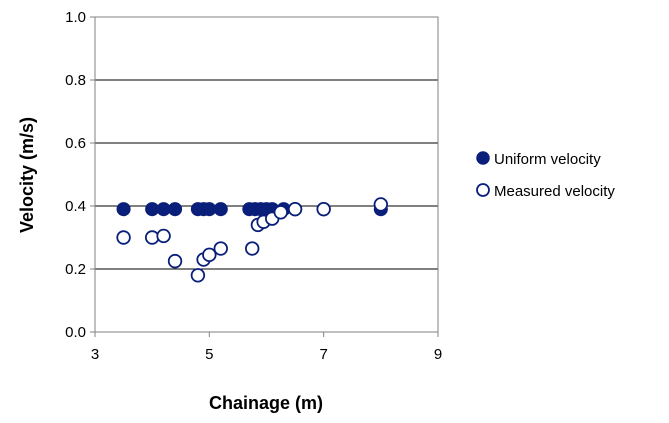 This screenshot has height=423, width=669. What do you see at coordinates (545, 175) in the screenshot?
I see `legend: Uniform velocity Measured velocity` at bounding box center [545, 175].